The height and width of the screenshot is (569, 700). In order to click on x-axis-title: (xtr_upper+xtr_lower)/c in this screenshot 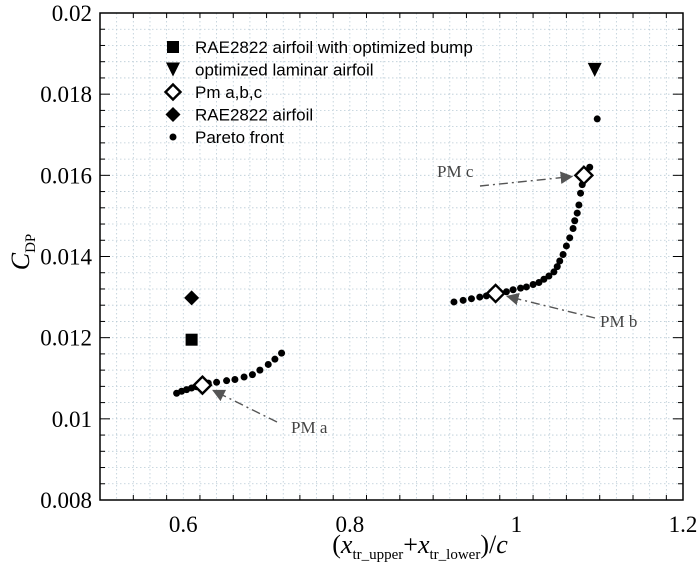, I will do `click(420, 546)`.